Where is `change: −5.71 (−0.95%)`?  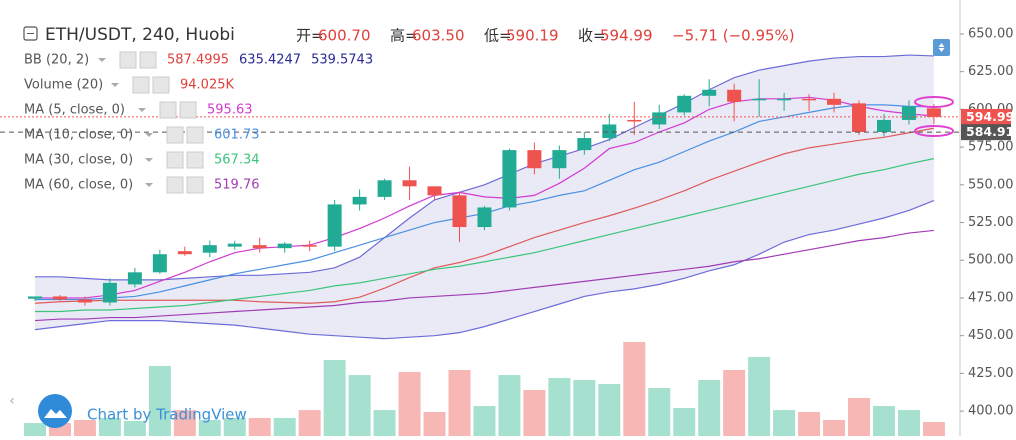
change: −5.71 (−0.95%) is located at coordinates (733, 36).